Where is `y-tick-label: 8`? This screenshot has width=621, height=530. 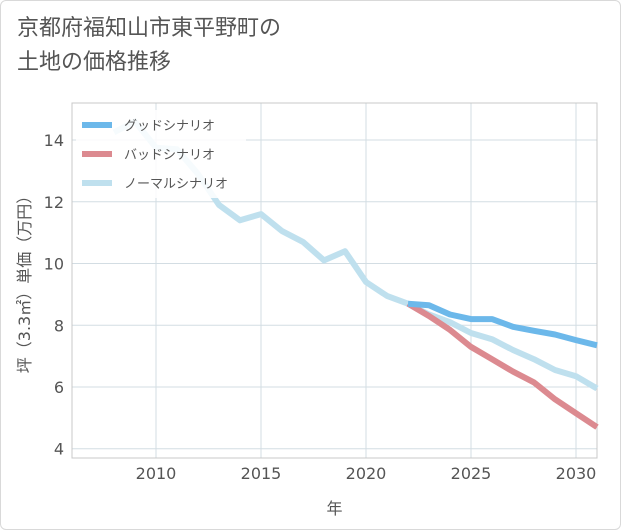 y-tick-label: 8 is located at coordinates (59, 325).